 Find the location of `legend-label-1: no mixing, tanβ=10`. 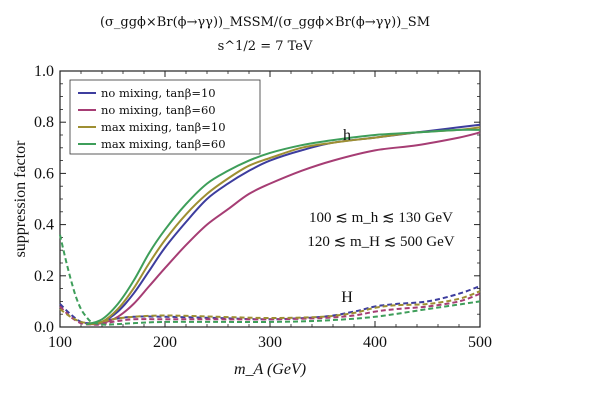

legend-label-1: no mixing, tanβ=10 is located at coordinates (158, 93).